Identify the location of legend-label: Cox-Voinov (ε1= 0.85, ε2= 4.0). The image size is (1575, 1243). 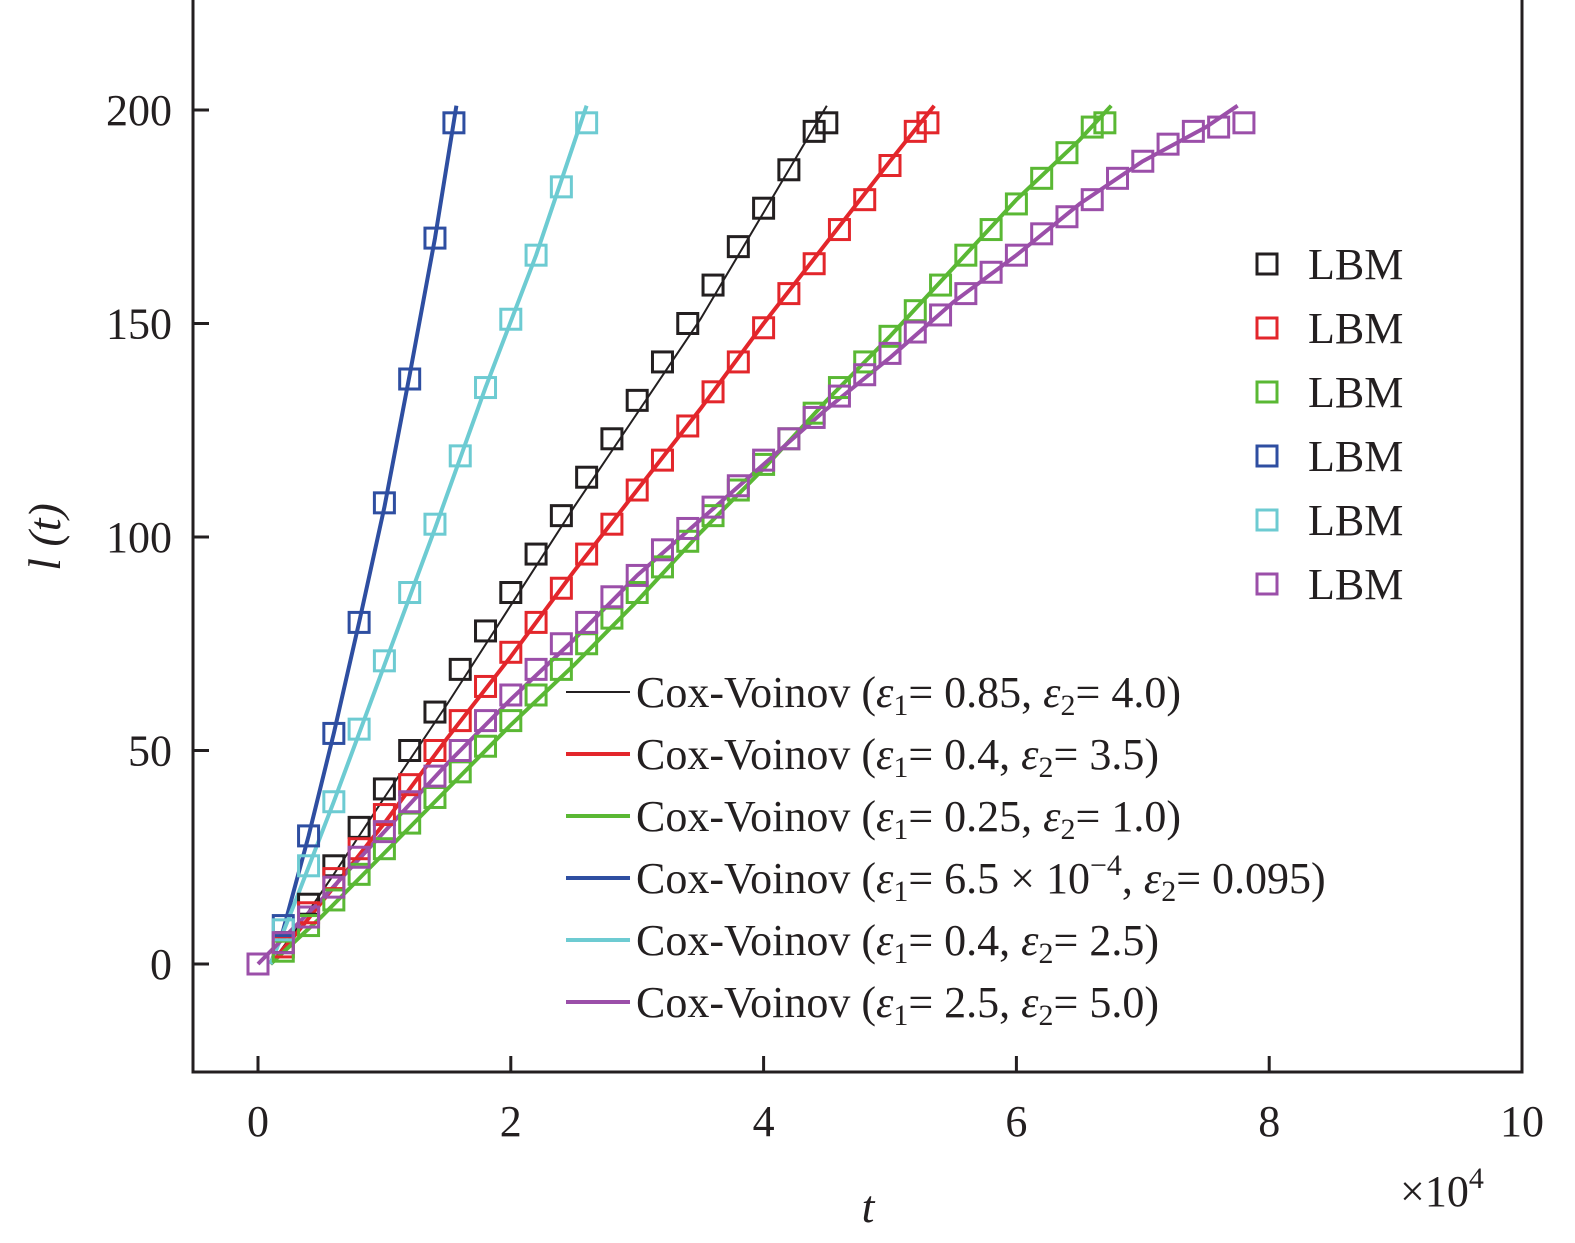
(908, 695).